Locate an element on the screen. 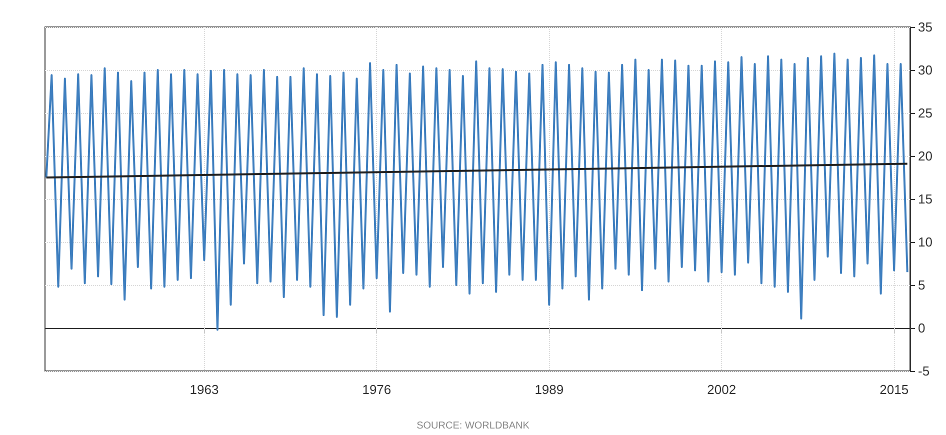 This screenshot has height=435, width=946. y-tick-label: 15 is located at coordinates (925, 199).